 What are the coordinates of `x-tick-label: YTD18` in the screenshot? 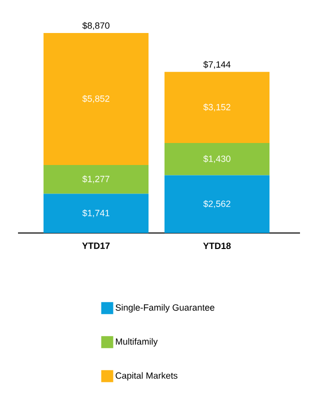 It's located at (217, 246).